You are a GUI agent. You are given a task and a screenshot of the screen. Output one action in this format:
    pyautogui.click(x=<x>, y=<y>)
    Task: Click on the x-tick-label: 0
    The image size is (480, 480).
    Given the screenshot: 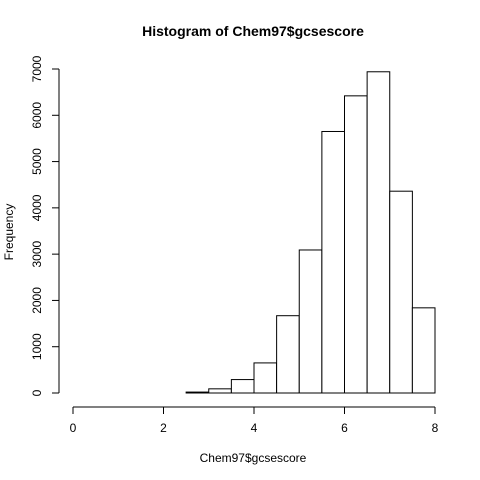 What is the action you would take?
    pyautogui.click(x=73, y=428)
    